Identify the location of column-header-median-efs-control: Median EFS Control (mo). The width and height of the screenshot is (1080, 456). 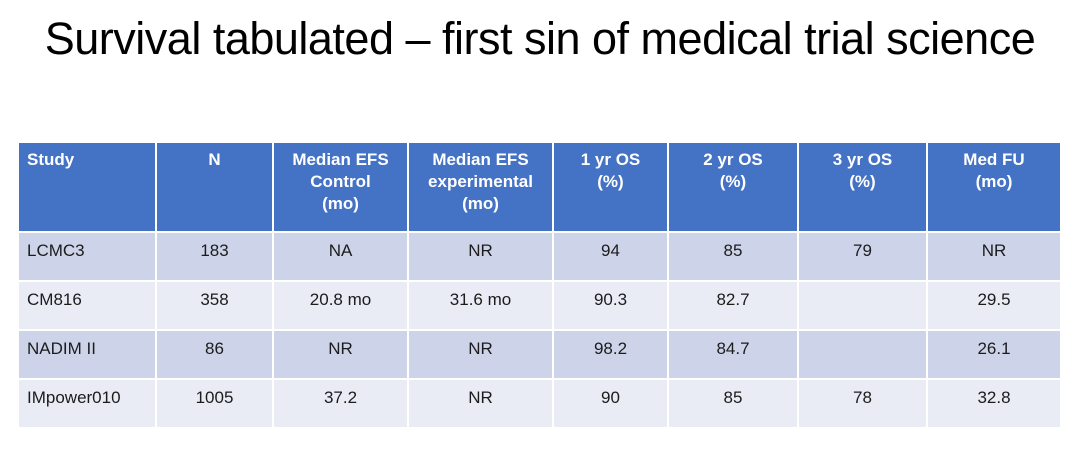
(340, 187).